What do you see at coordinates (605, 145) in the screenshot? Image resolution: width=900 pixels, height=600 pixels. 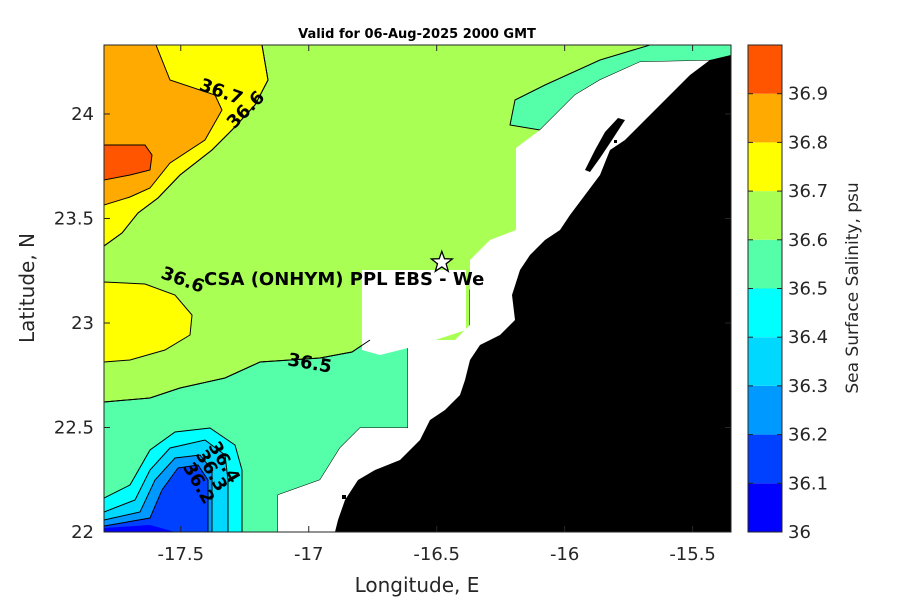 I see `land-spit` at bounding box center [605, 145].